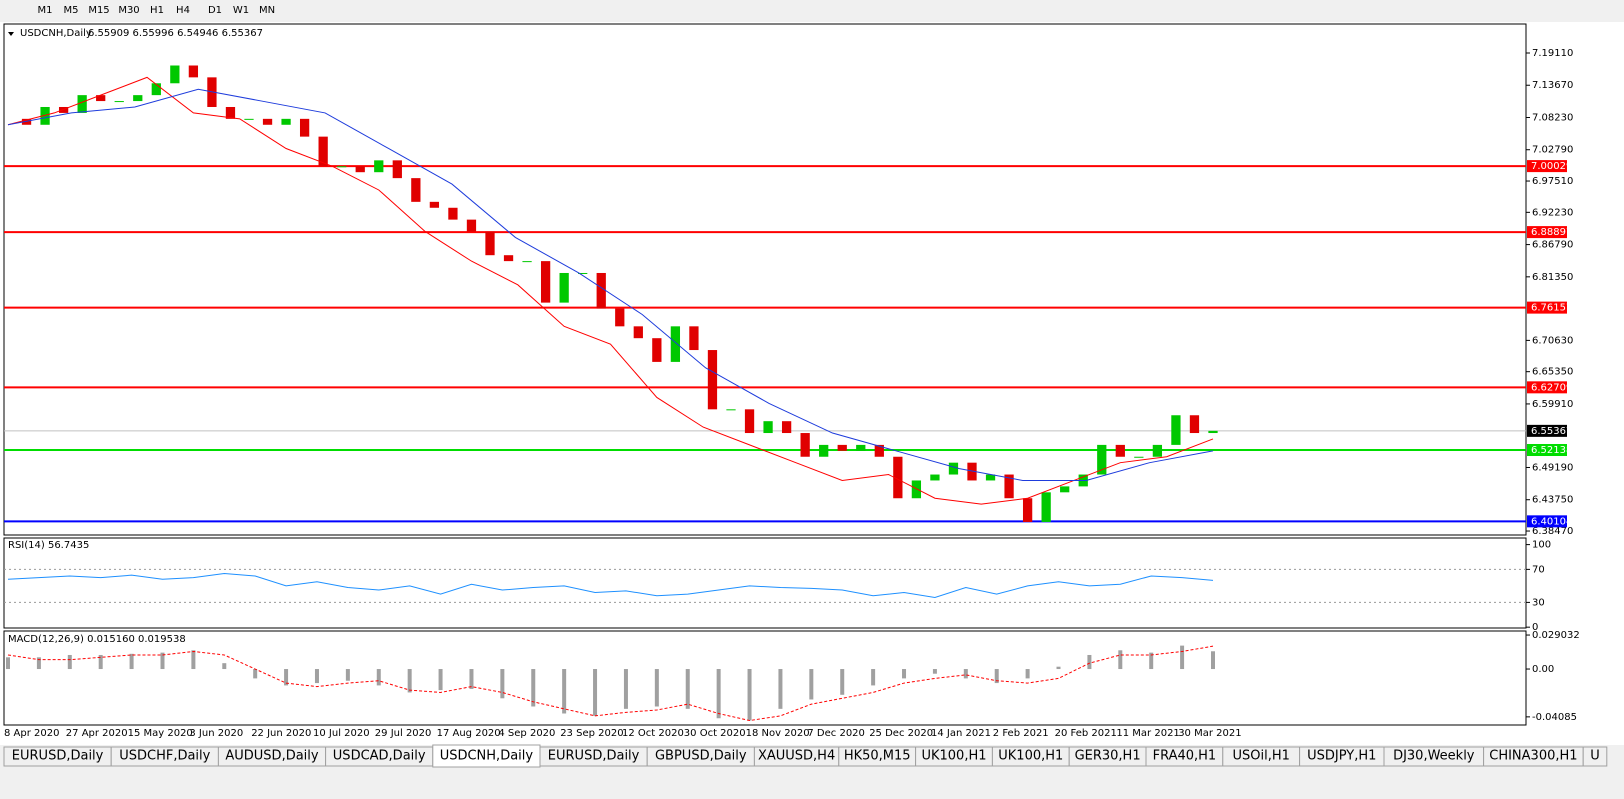 The height and width of the screenshot is (799, 1624). What do you see at coordinates (1538, 569) in the screenshot?
I see `y-tick-label: 70` at bounding box center [1538, 569].